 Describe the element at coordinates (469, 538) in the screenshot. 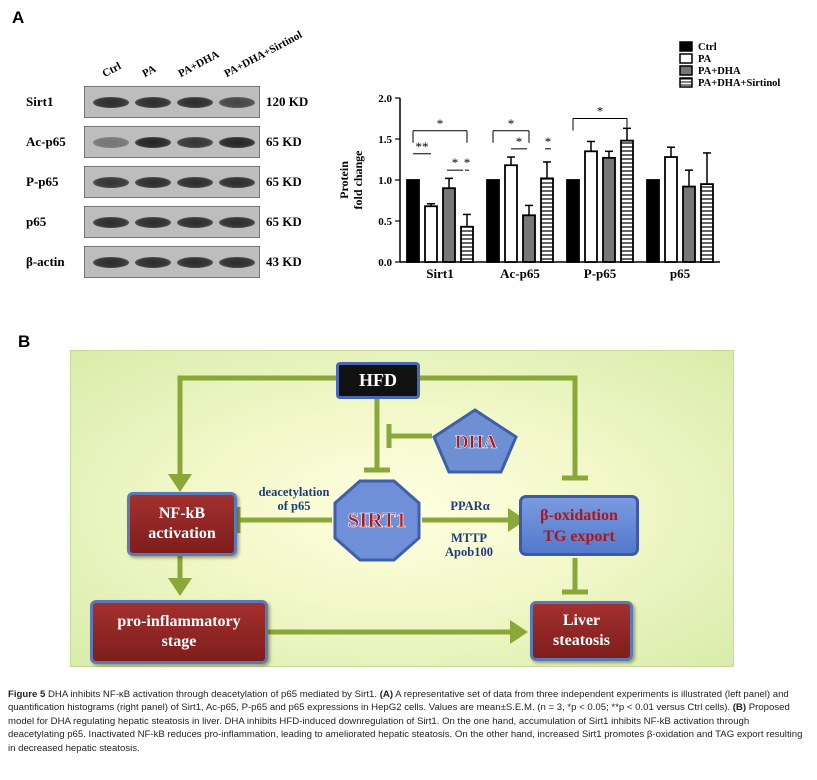

I see `mttp-line: MTTP` at that location.